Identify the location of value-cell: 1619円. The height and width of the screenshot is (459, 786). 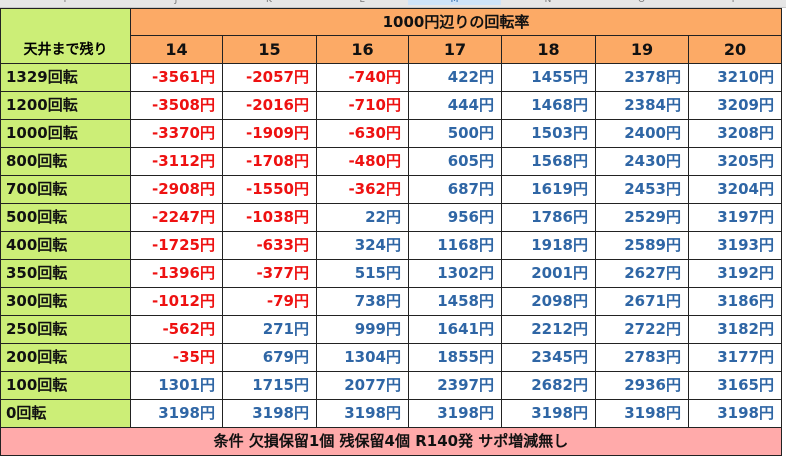
(548, 189).